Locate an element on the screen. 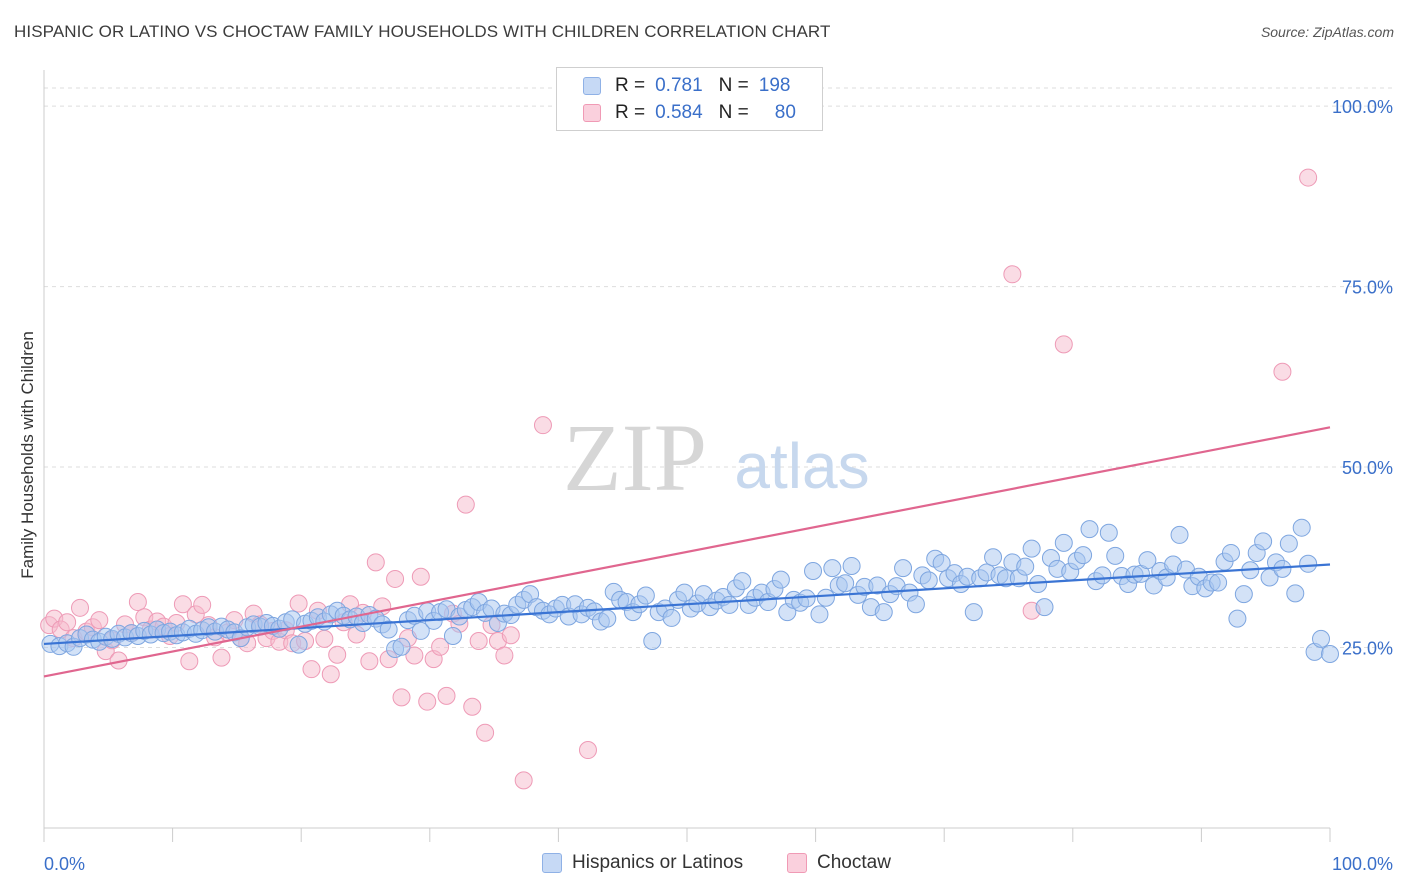 The width and height of the screenshot is (1406, 892). y-axis-label: Family Households with Children is located at coordinates (27, 455).